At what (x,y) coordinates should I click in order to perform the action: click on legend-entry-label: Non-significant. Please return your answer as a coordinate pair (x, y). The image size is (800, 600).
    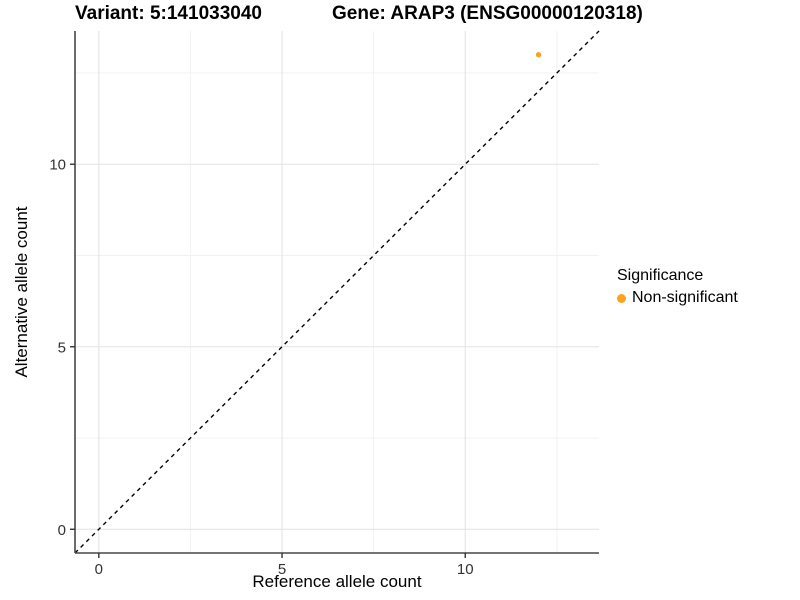
    Looking at the image, I should click on (685, 297).